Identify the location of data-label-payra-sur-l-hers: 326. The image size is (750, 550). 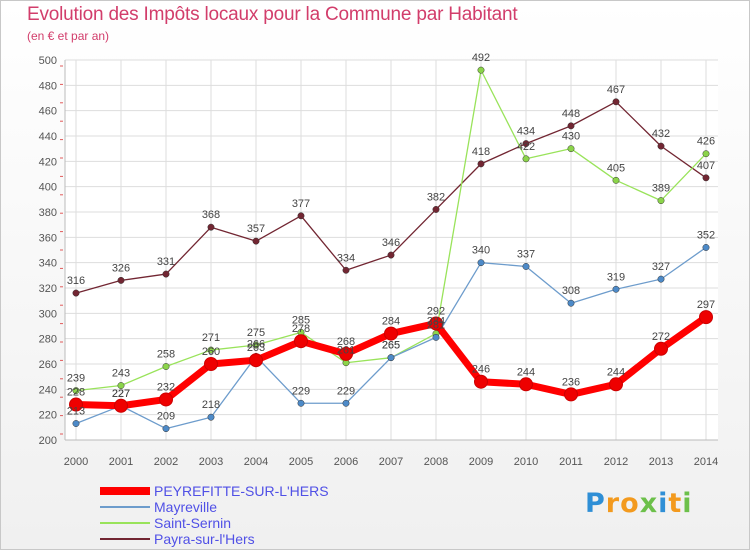
(121, 268).